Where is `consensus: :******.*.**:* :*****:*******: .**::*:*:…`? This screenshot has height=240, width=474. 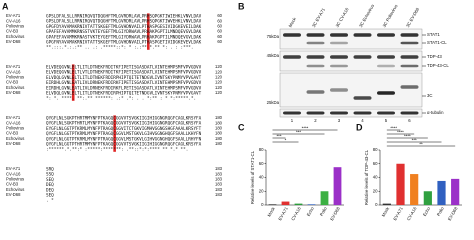
consensus: :******.*.**:* :*****:*******: .**::*:*:… is located at coordinates (117, 150).